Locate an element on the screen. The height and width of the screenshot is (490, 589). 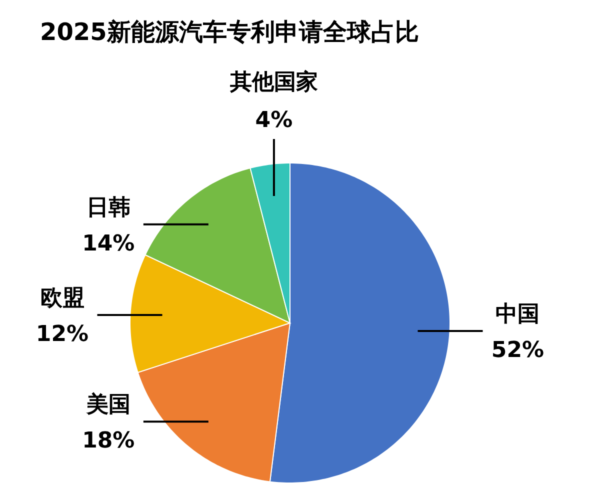
data-label: 18% is located at coordinates (108, 441).